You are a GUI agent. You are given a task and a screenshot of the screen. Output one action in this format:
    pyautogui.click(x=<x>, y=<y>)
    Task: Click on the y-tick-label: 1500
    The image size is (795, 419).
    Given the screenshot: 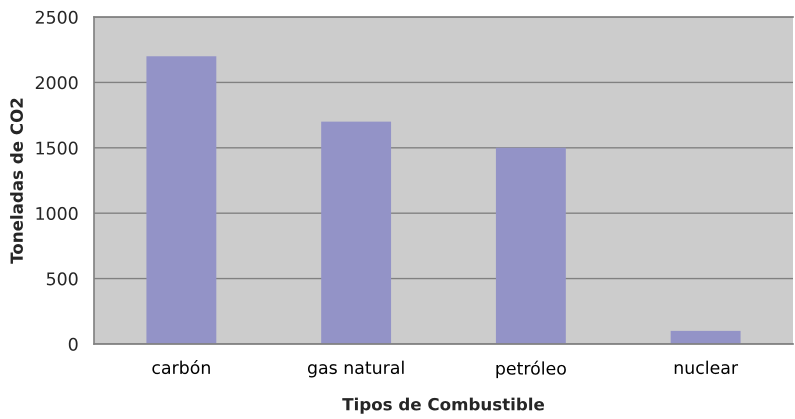 What is the action you would take?
    pyautogui.click(x=57, y=148)
    